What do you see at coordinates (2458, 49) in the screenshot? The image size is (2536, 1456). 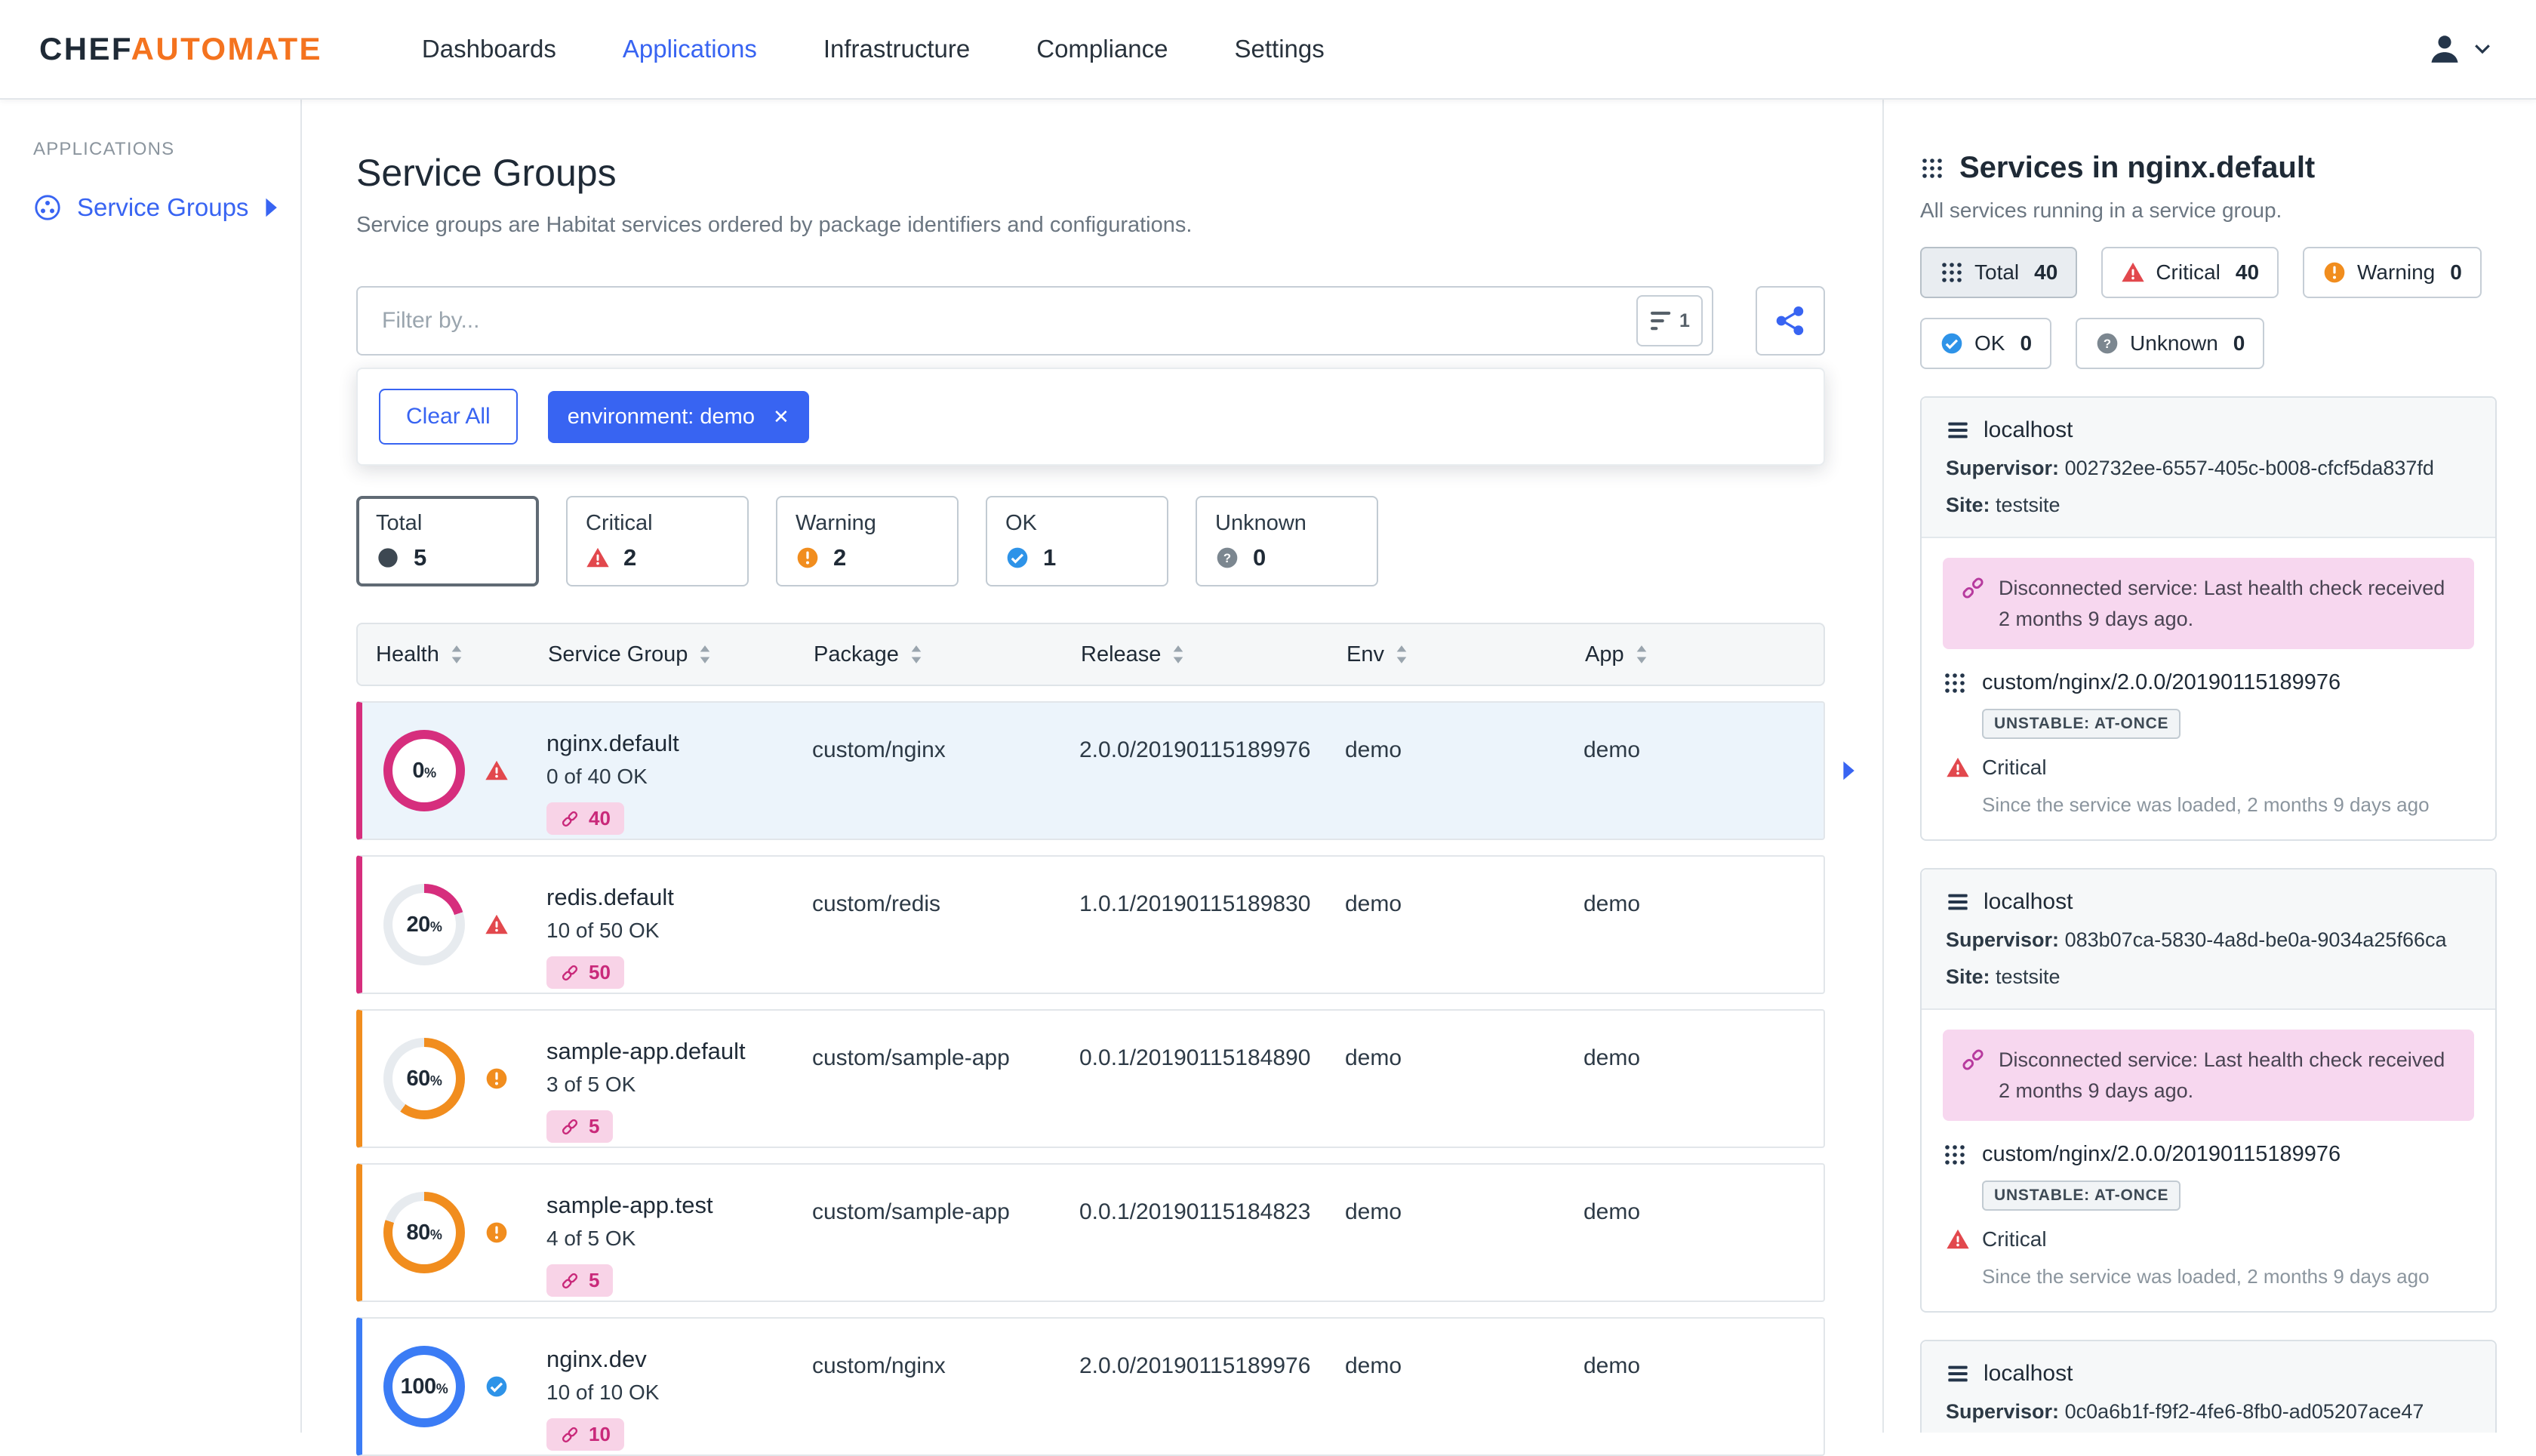 I see `user-menu` at bounding box center [2458, 49].